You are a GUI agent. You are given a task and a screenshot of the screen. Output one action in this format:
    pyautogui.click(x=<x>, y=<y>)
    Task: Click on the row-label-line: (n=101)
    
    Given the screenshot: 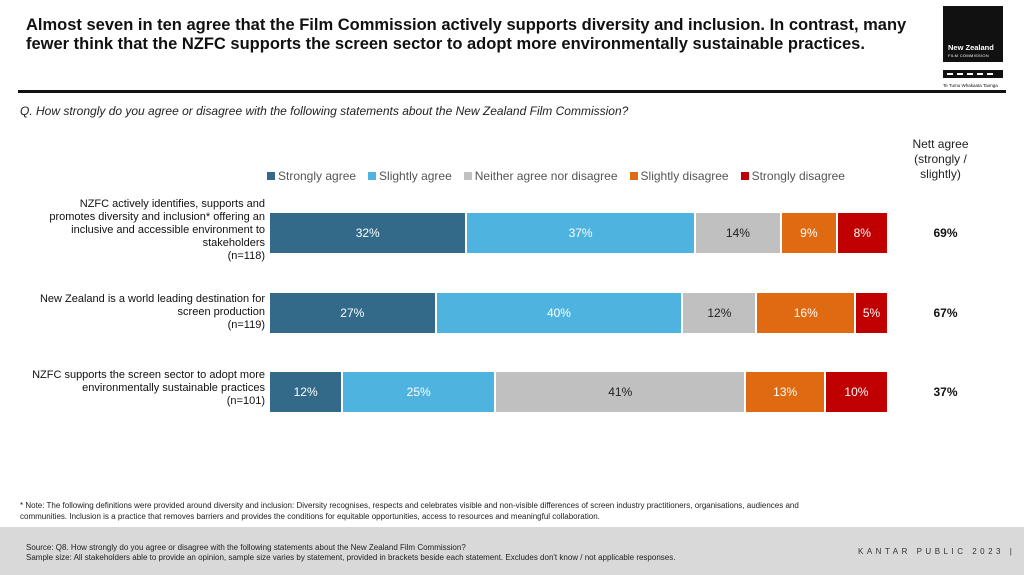 What is the action you would take?
    pyautogui.click(x=245, y=401)
    